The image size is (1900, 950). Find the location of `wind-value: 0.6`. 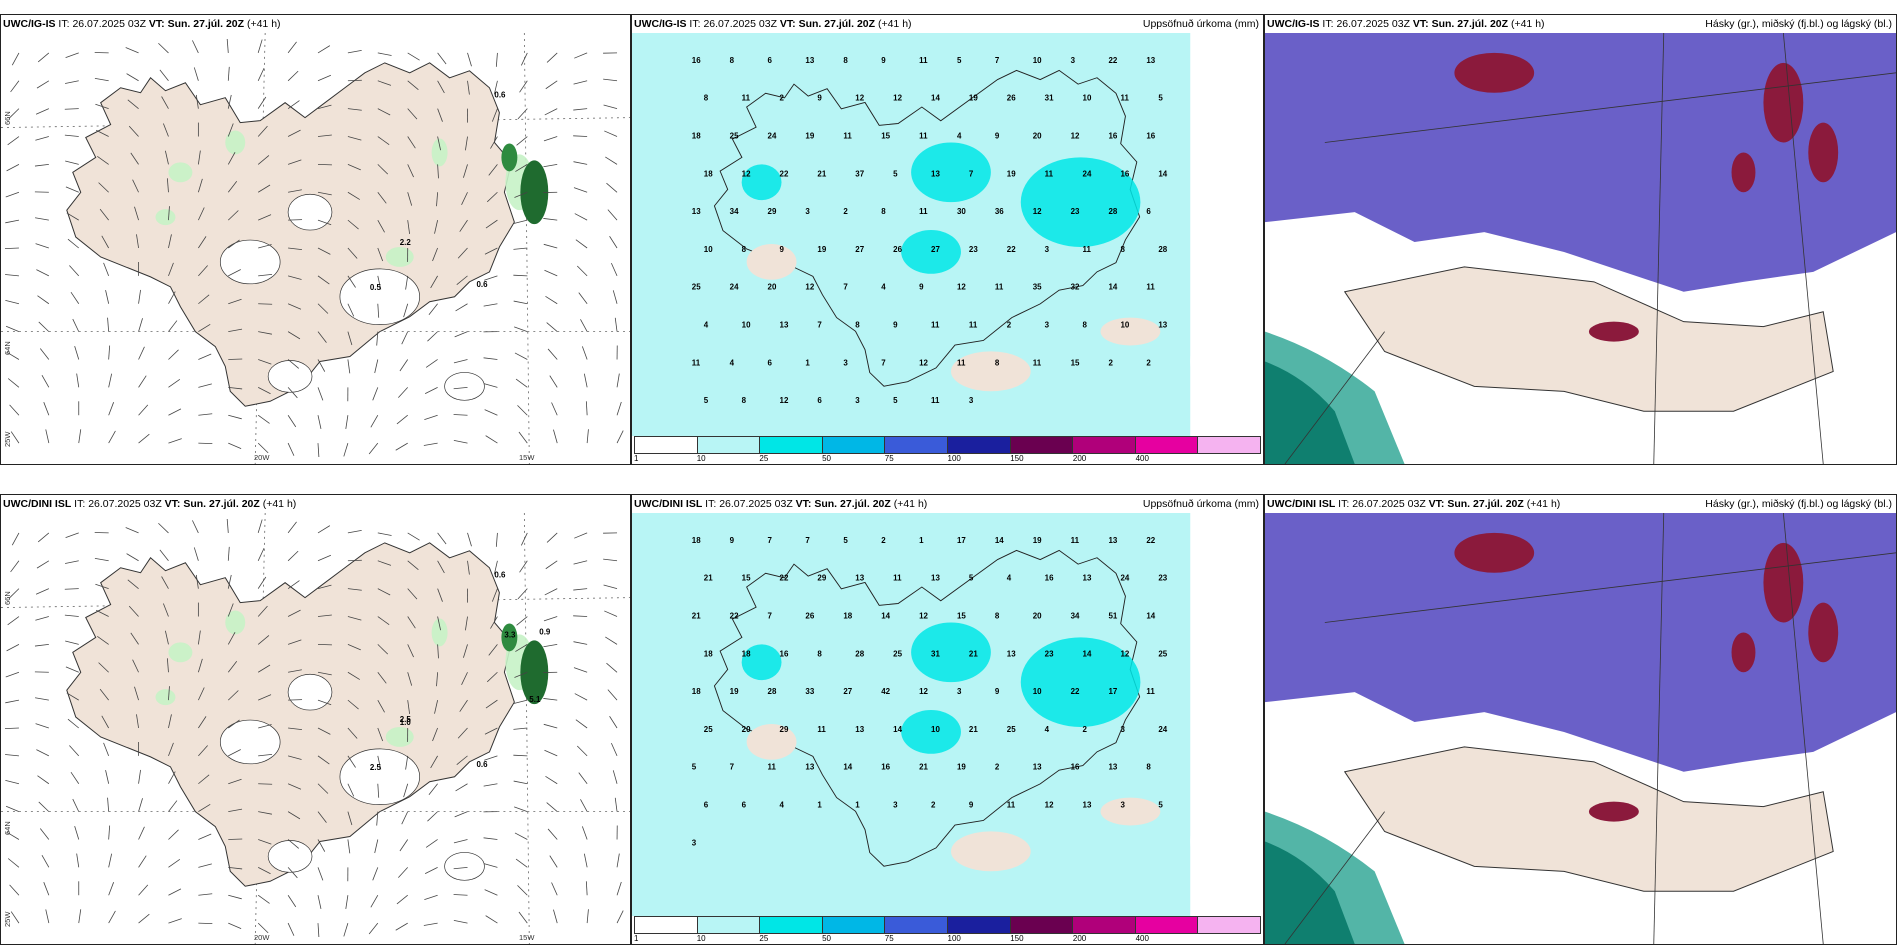

wind-value: 0.6 is located at coordinates (482, 764).